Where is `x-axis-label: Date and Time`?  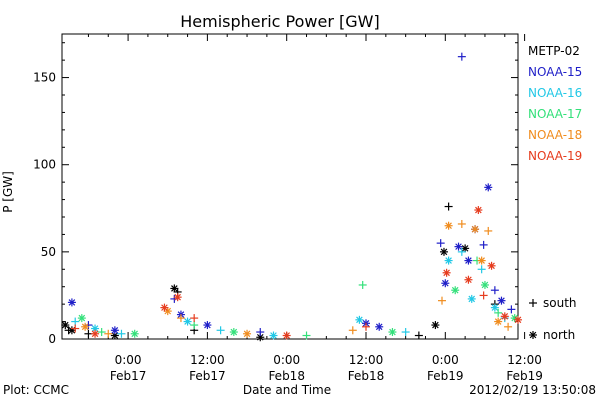 x-axis-label: Date and Time is located at coordinates (287, 390).